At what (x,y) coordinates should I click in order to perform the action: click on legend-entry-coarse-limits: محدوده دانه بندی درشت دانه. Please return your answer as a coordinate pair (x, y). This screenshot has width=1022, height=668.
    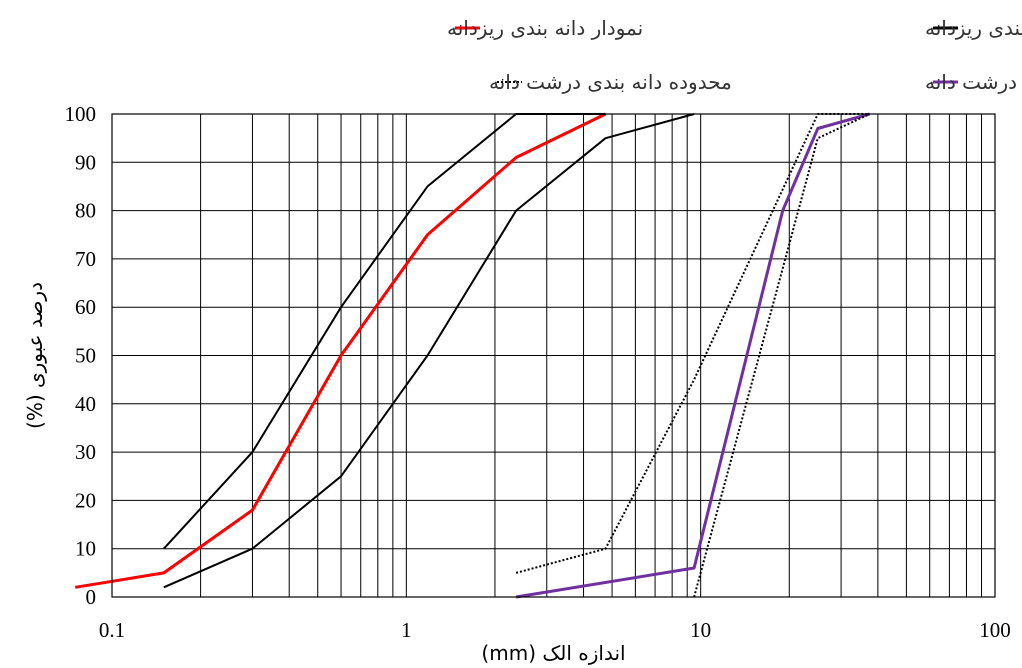
    Looking at the image, I should click on (610, 82).